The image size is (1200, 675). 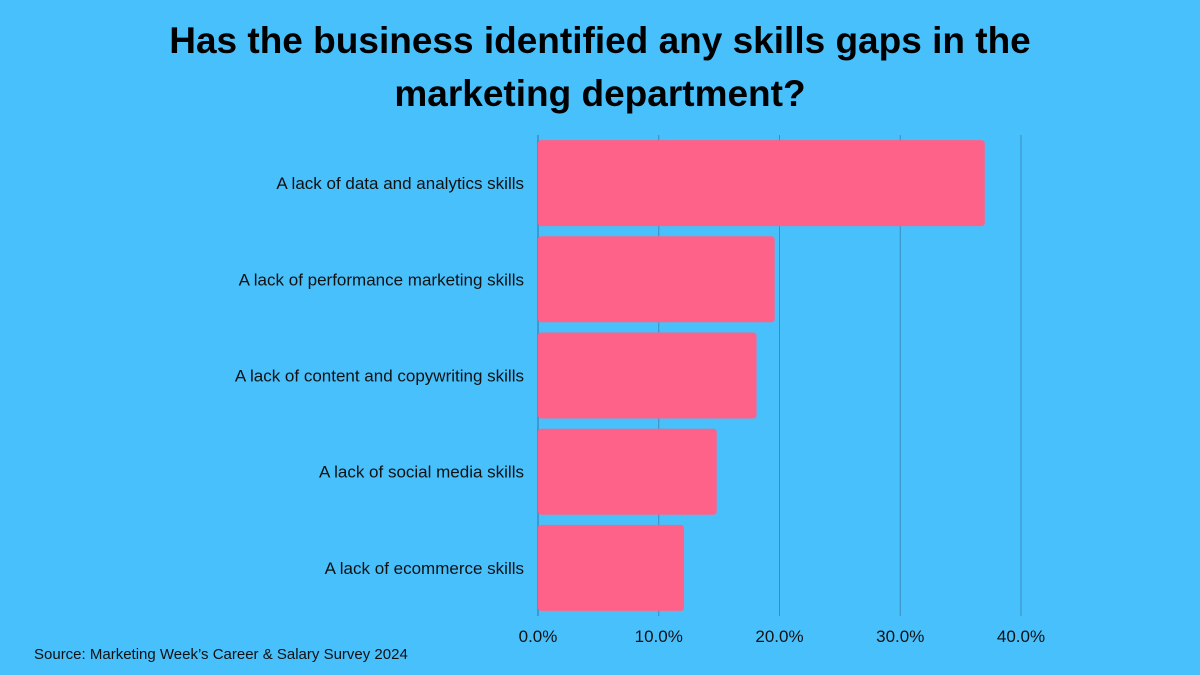 I want to click on x-tick-label: 20.0%, so click(x=779, y=636).